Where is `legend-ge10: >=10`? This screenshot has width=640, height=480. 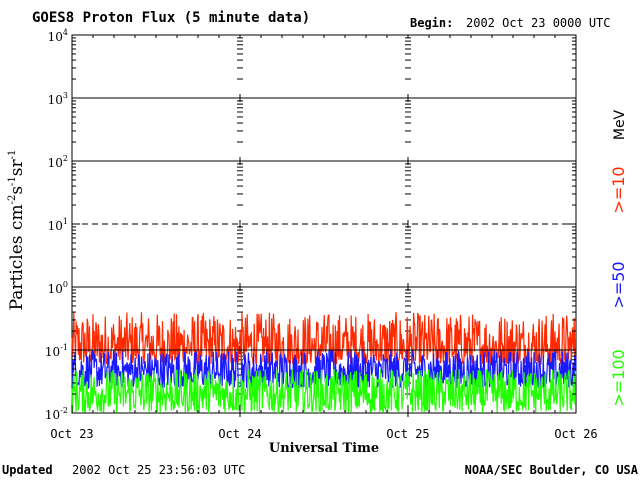 legend-ge10: >=10 is located at coordinates (618, 189).